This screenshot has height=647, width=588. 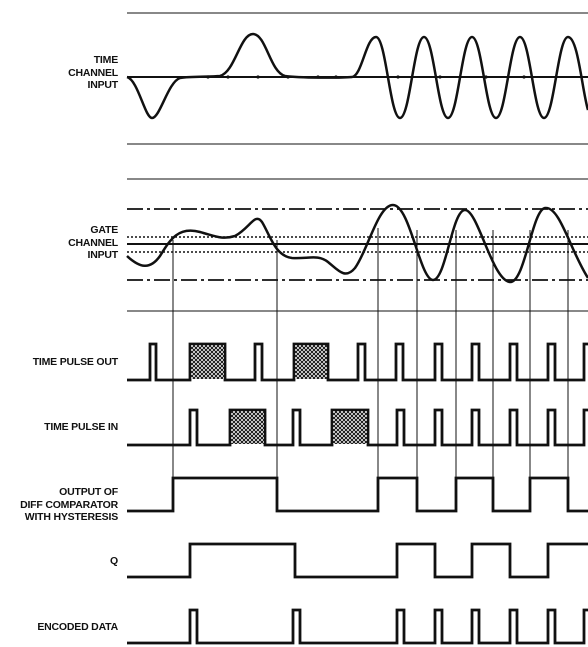 What do you see at coordinates (357, 494) in the screenshot?
I see `diff-comparator-output-waveform` at bounding box center [357, 494].